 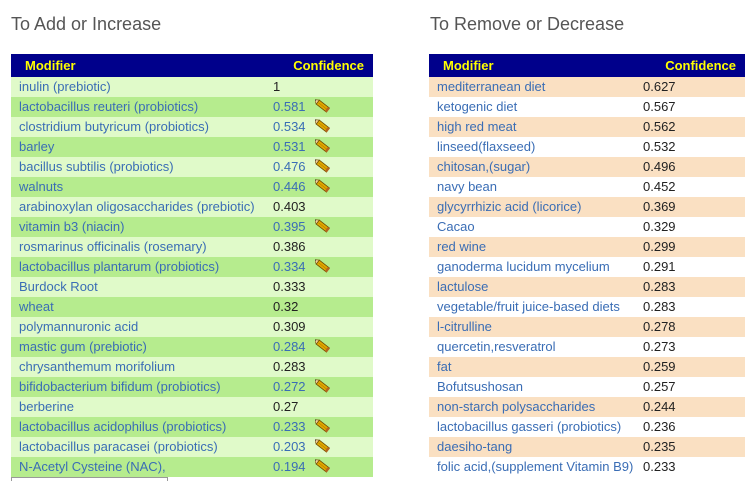 I want to click on modifier-name: bifidobacterium bifidum (probiotics), so click(x=120, y=386).